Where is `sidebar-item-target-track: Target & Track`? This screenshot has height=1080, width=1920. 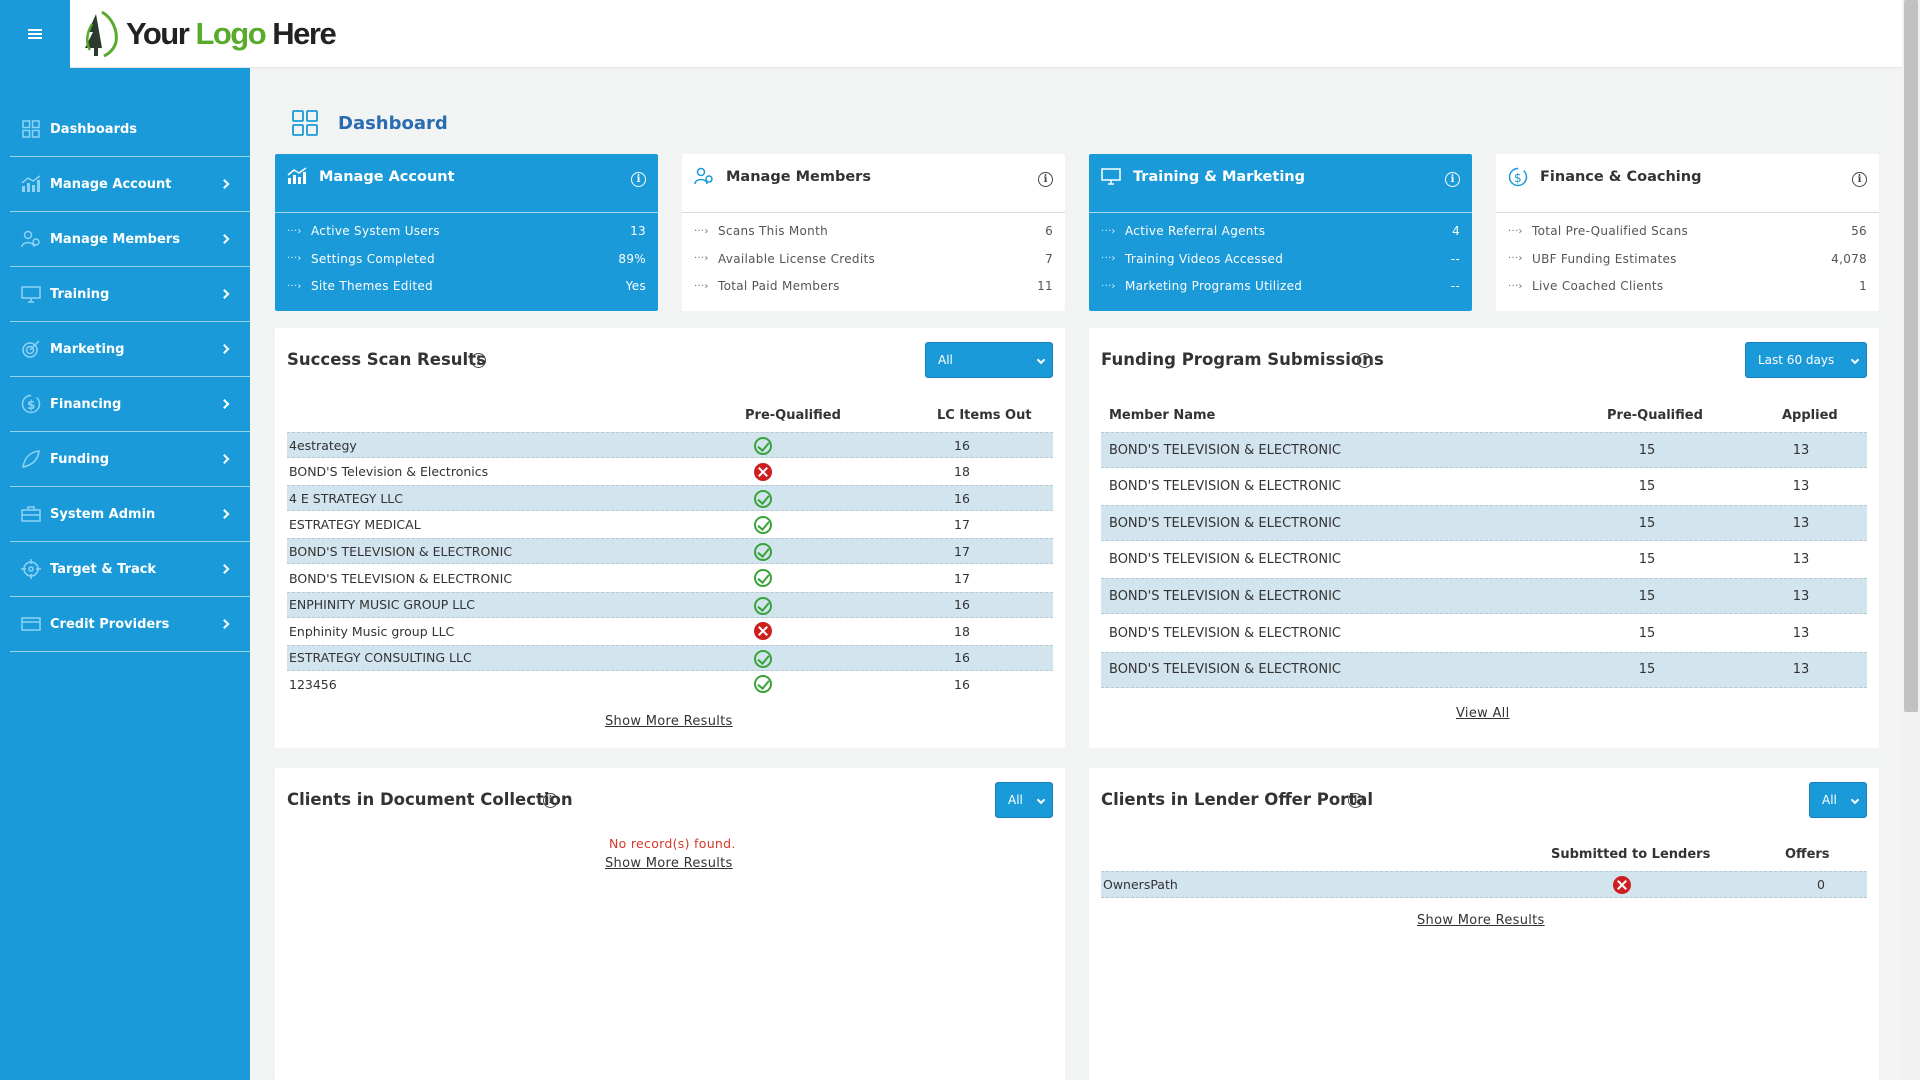
sidebar-item-target-track: Target & Track is located at coordinates (130, 569).